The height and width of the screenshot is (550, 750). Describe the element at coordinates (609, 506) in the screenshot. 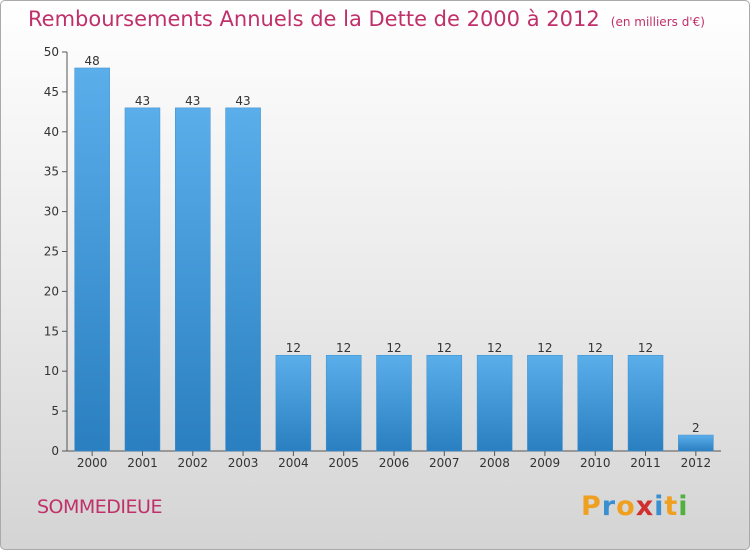

I see `logo-letter: r` at that location.